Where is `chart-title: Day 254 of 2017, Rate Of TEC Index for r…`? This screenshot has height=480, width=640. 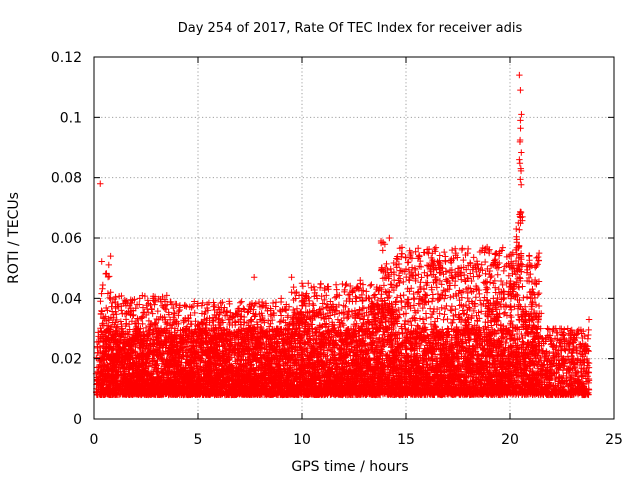 chart-title: Day 254 of 2017, Rate Of TEC Index for r… is located at coordinates (350, 28).